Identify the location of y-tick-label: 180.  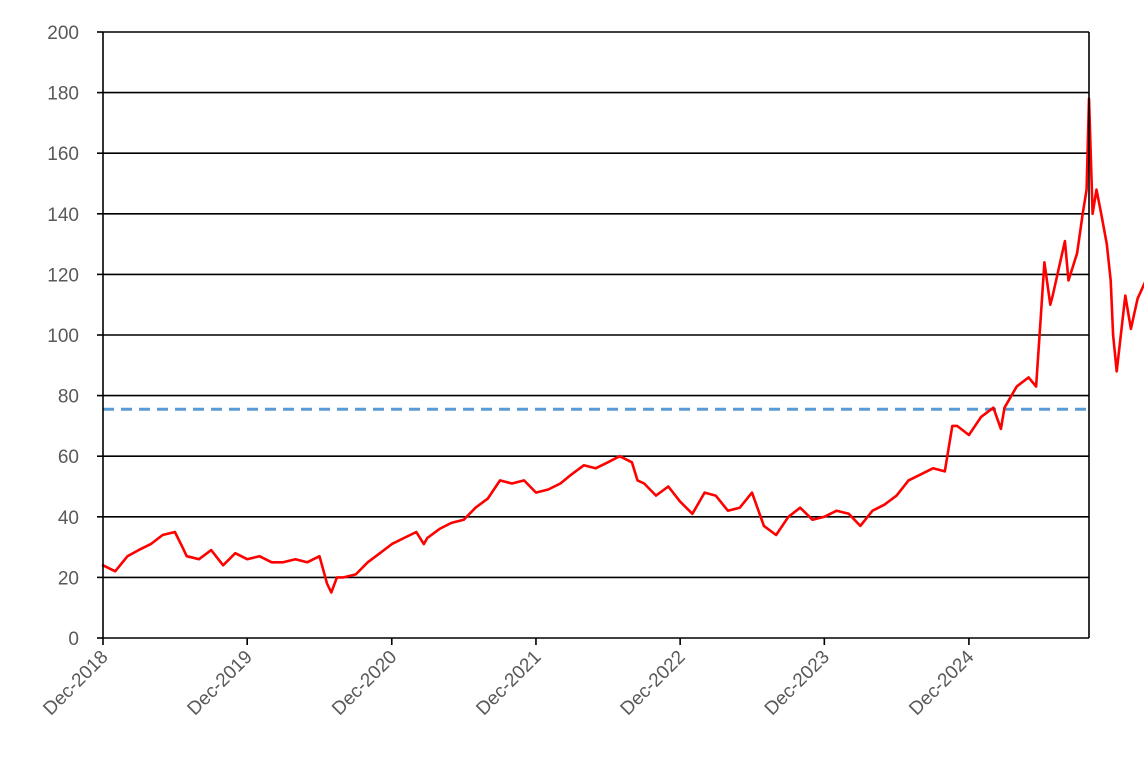
(63, 94).